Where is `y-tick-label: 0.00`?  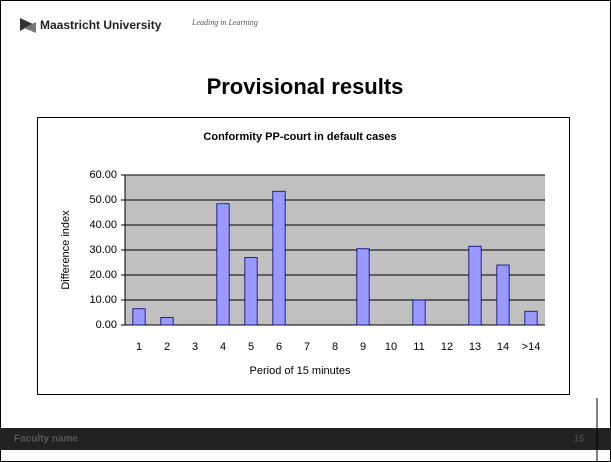
y-tick-label: 0.00 is located at coordinates (106, 325).